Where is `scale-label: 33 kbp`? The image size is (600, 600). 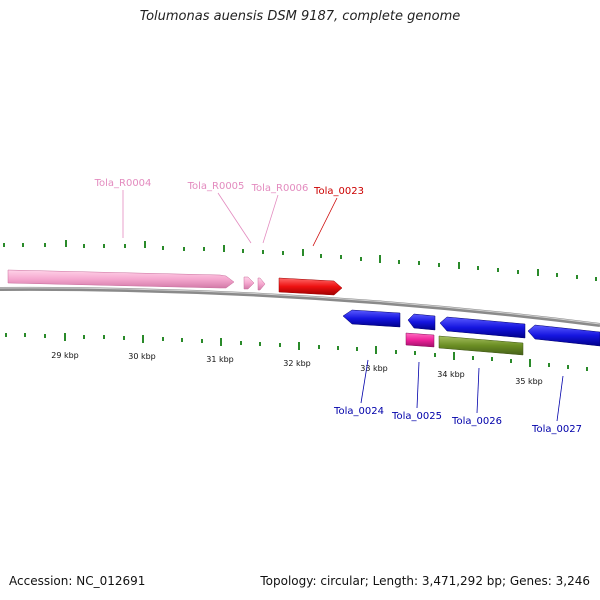
scale-label: 33 kbp is located at coordinates (374, 368).